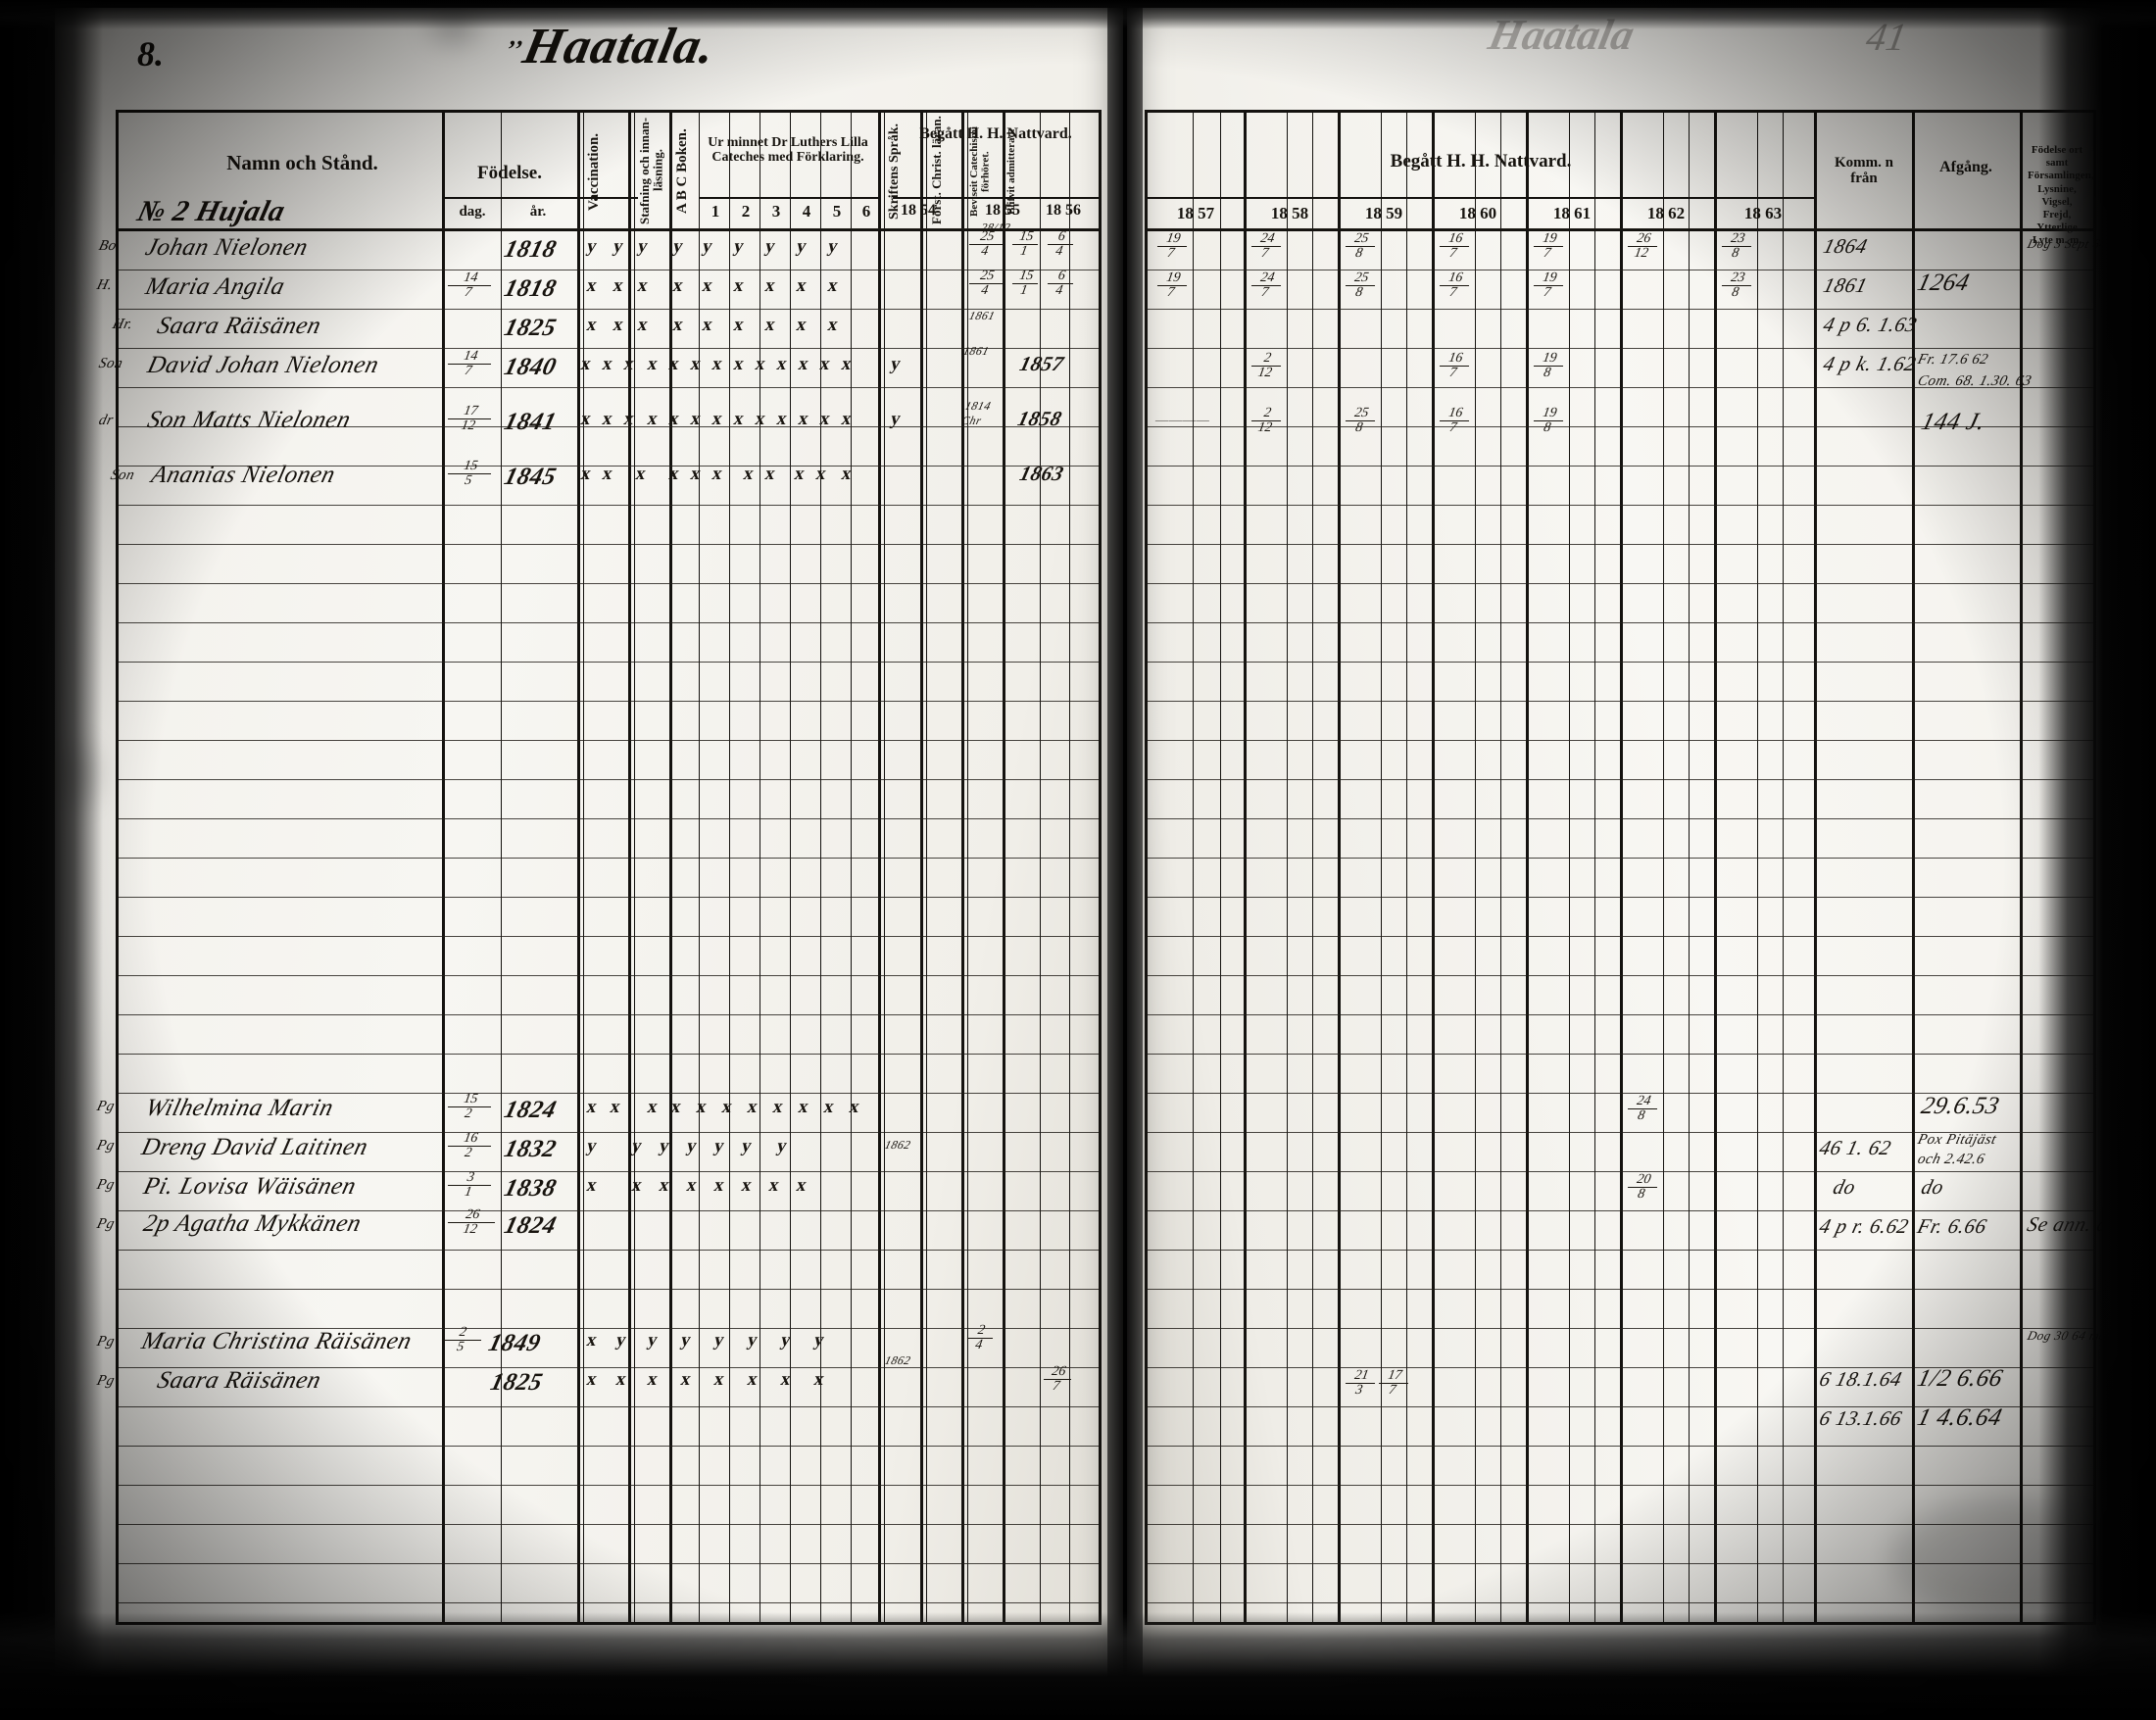 Image resolution: width=2156 pixels, height=1720 pixels. Describe the element at coordinates (594, 172) in the screenshot. I see `header-vaccination: Vaccination.` at that location.